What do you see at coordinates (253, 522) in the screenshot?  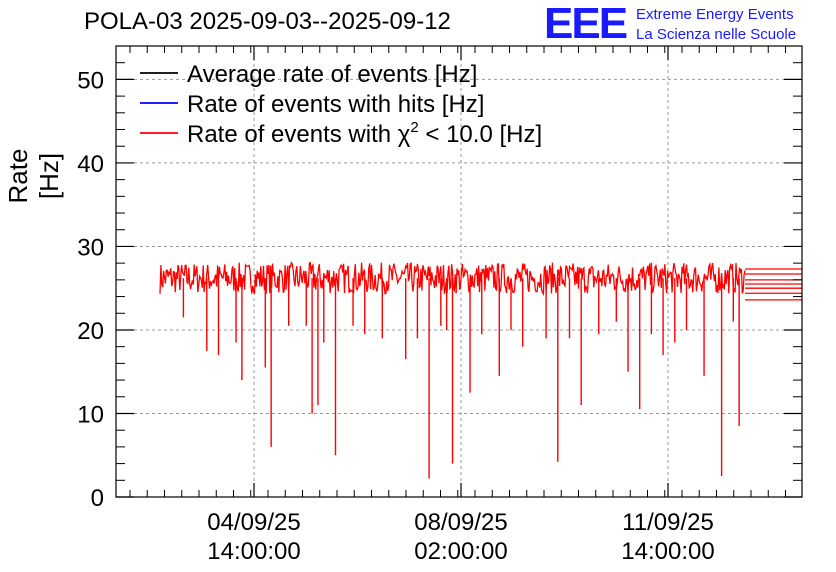 I see `x-tick-date: 04/09/25` at bounding box center [253, 522].